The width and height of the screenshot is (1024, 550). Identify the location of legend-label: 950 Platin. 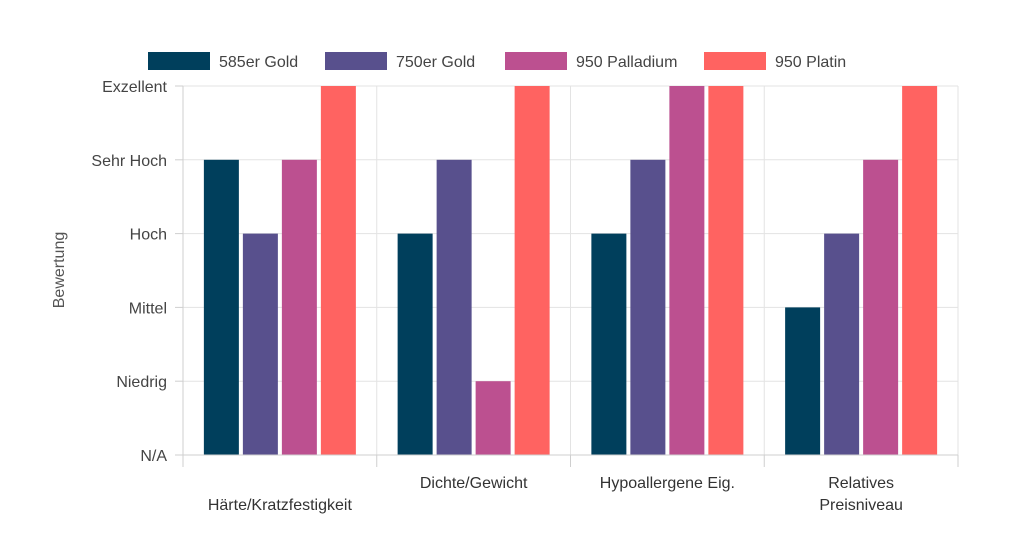
(810, 62).